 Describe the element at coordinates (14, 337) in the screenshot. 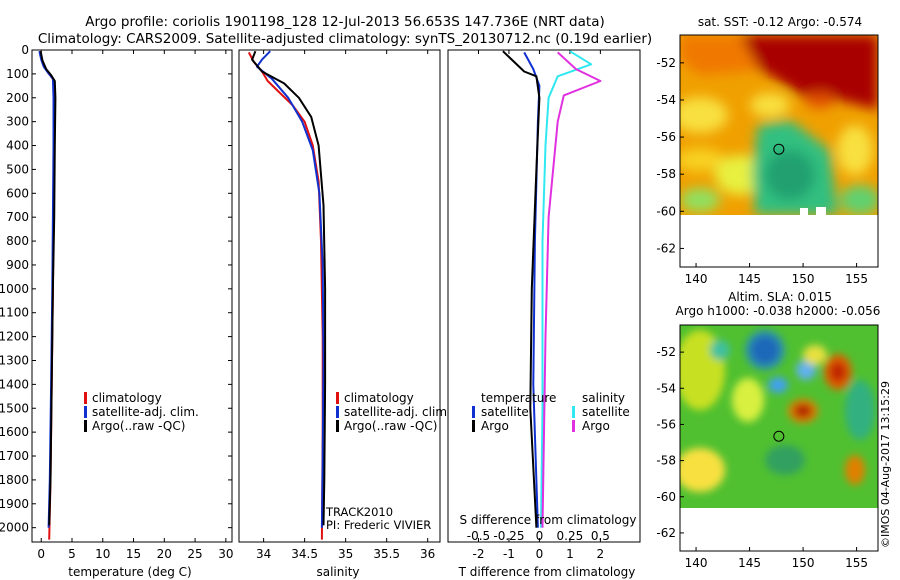

I see `y-tick-label: 1200` at that location.